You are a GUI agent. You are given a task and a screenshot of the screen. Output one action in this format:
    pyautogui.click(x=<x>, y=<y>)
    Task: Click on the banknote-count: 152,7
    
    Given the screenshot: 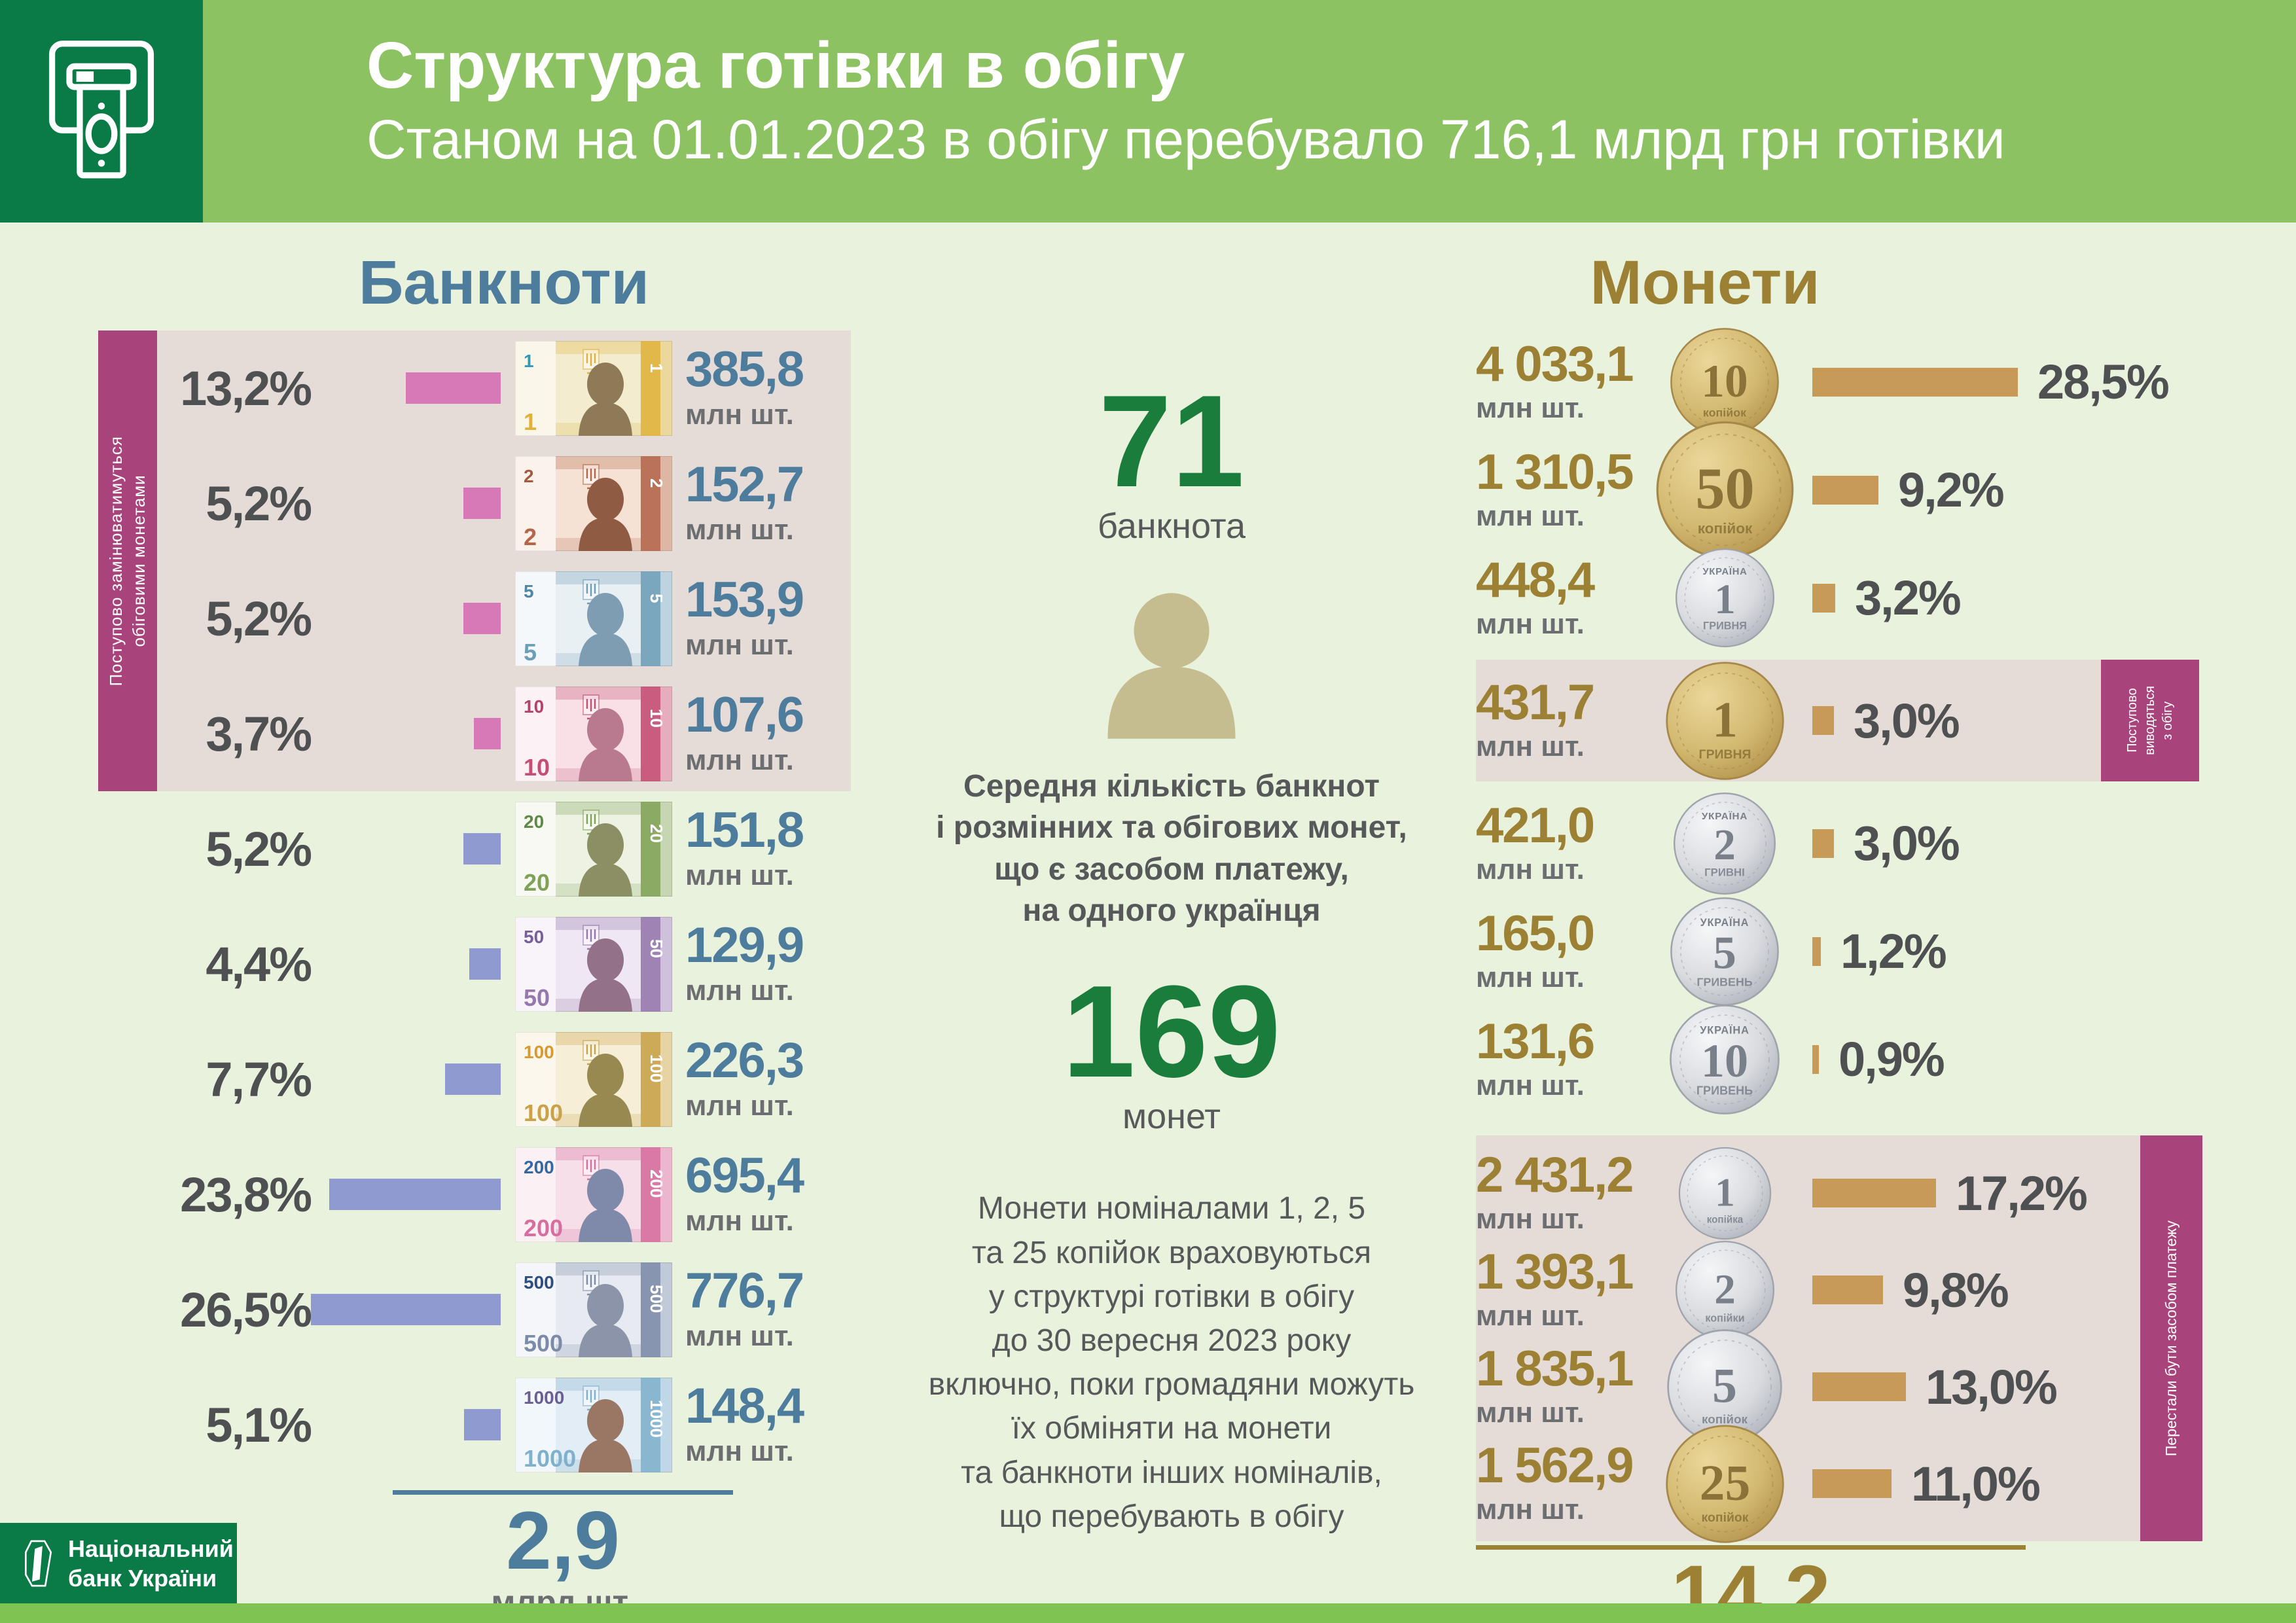 What is the action you would take?
    pyautogui.click(x=745, y=484)
    